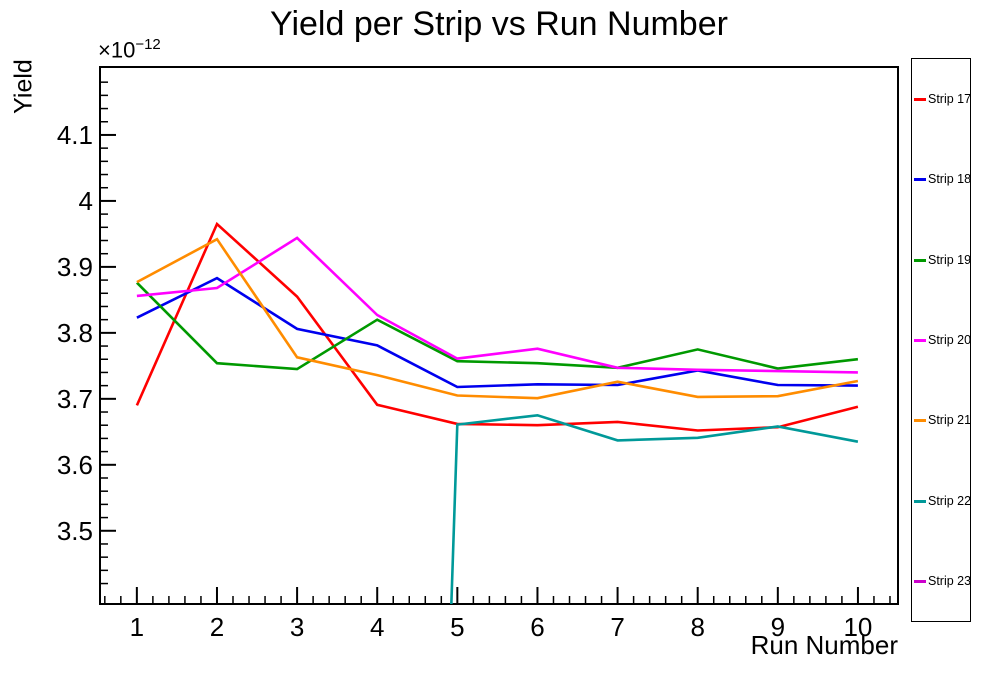 This screenshot has width=998, height=676. Describe the element at coordinates (778, 627) in the screenshot. I see `x-tick-label: 9` at that location.